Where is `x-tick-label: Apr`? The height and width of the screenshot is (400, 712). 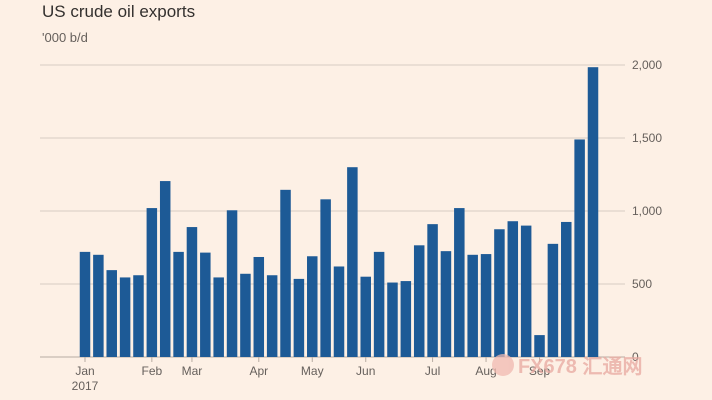
x-tick-label: Apr is located at coordinates (258, 371).